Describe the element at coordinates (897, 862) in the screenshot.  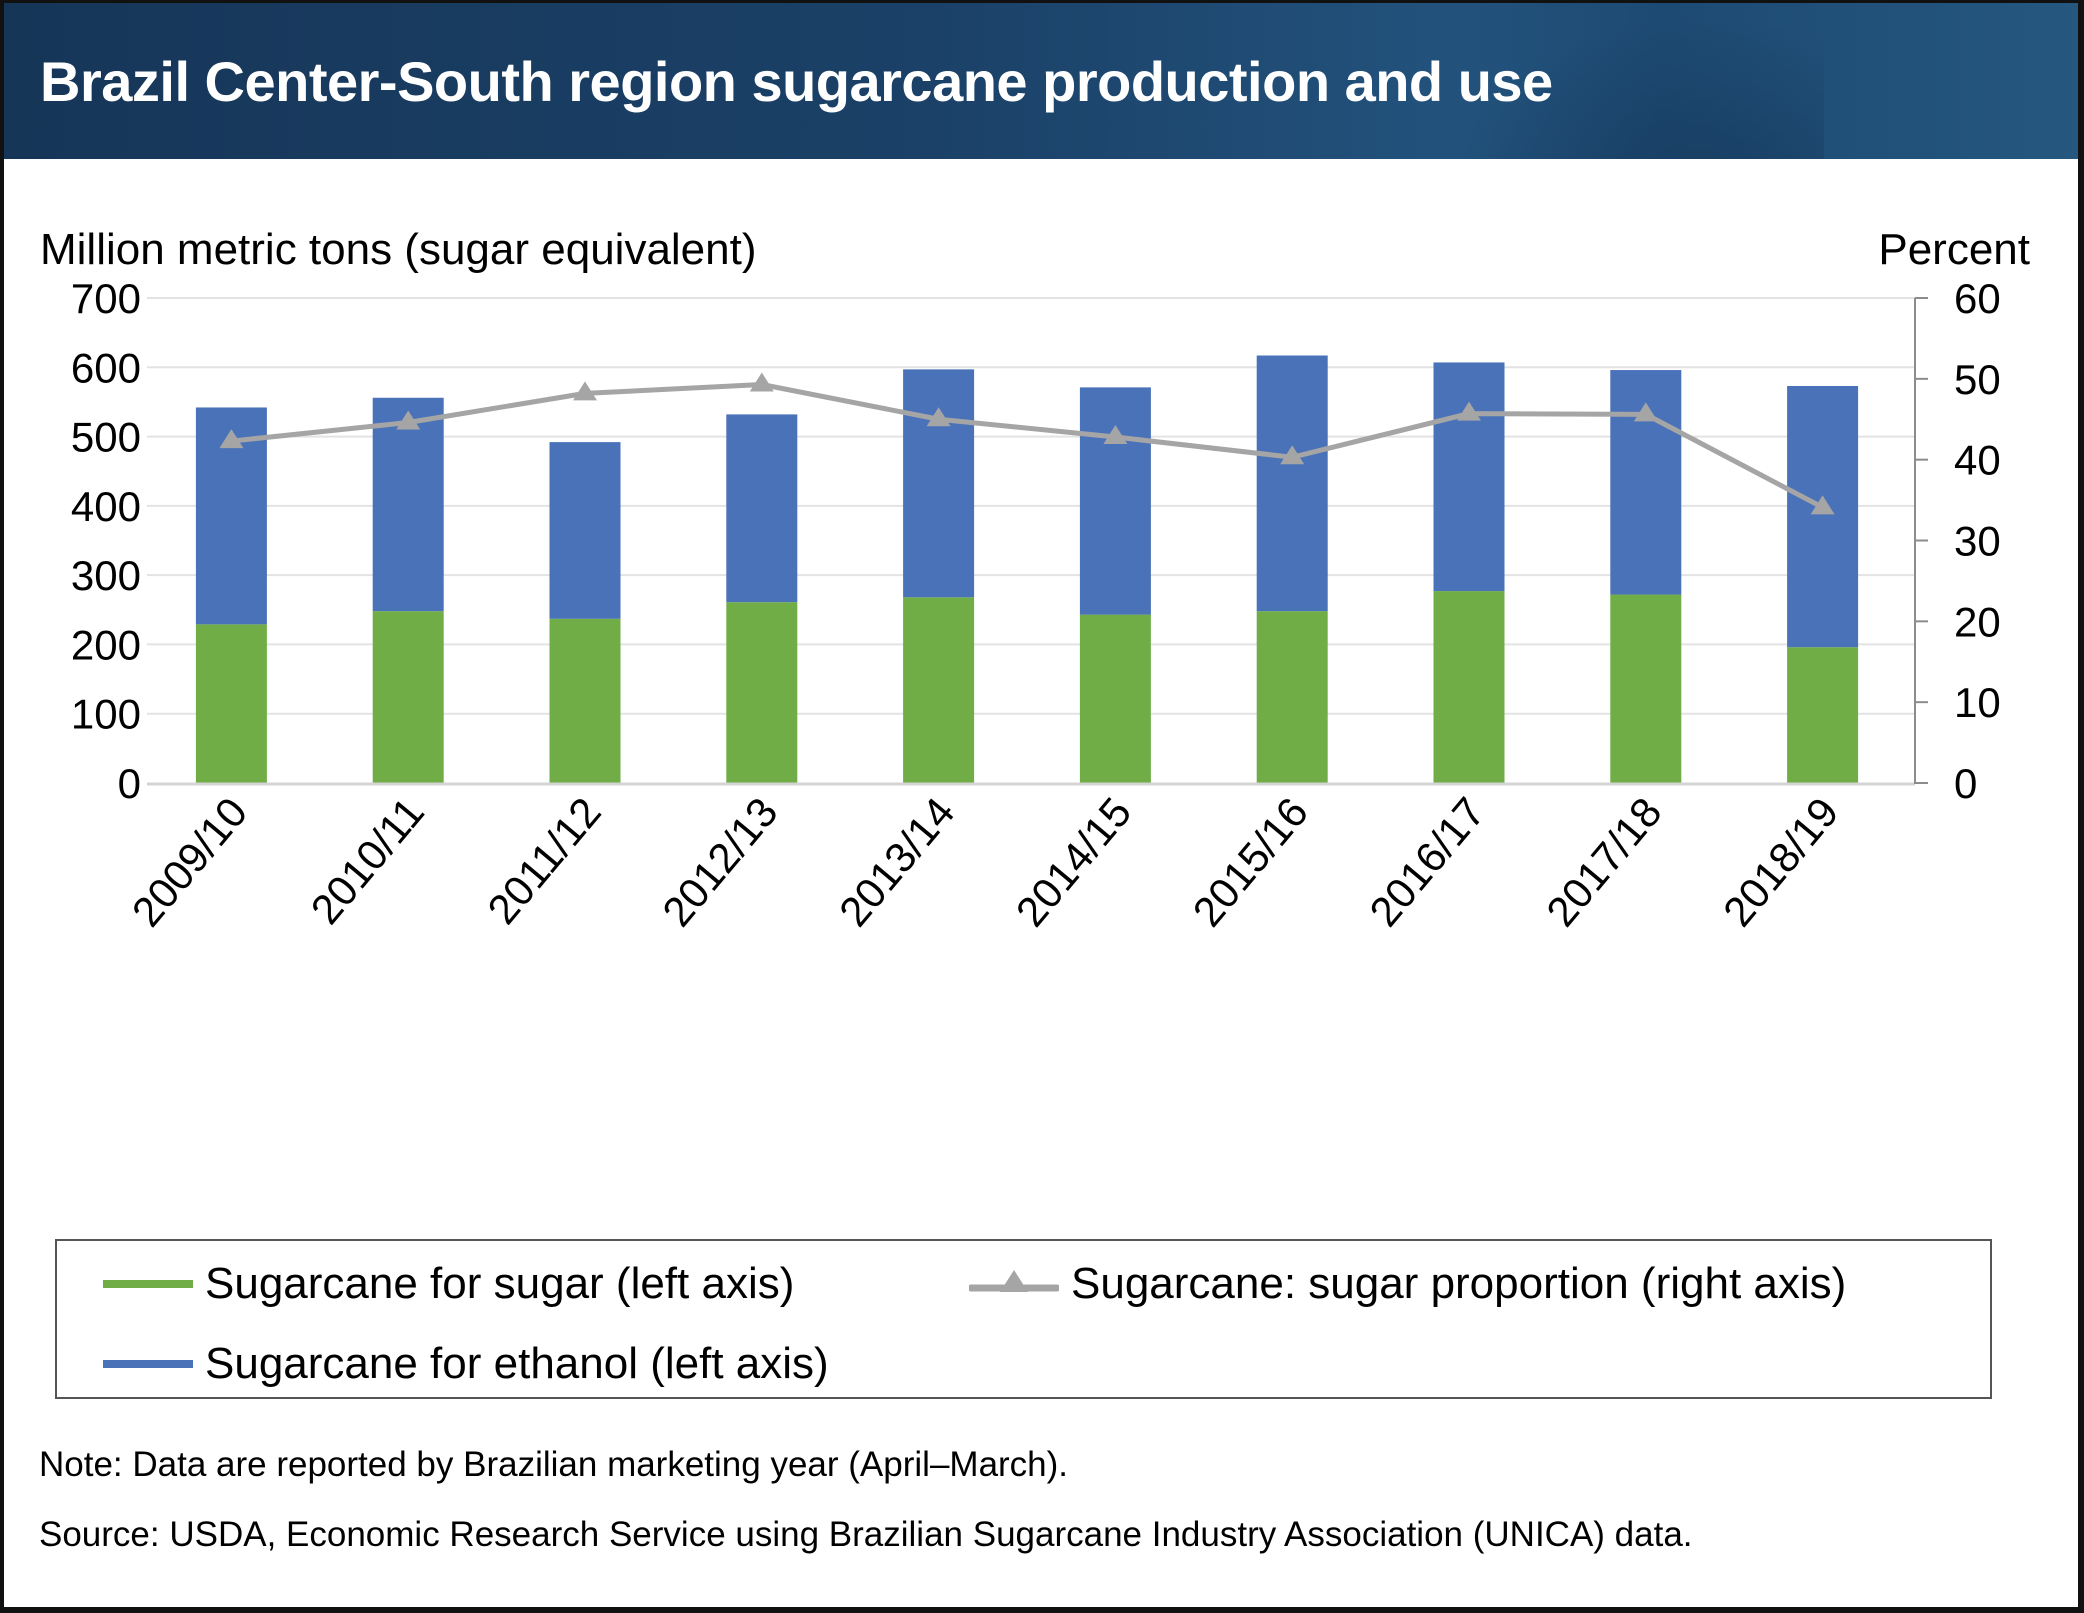
I see `x-tick-label: 2013/14` at that location.